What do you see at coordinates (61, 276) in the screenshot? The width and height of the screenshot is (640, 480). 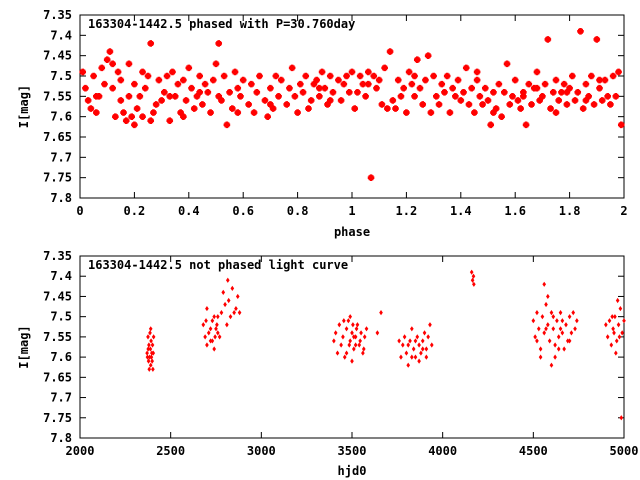 I see `y-tick-label: 7.4` at bounding box center [61, 276].